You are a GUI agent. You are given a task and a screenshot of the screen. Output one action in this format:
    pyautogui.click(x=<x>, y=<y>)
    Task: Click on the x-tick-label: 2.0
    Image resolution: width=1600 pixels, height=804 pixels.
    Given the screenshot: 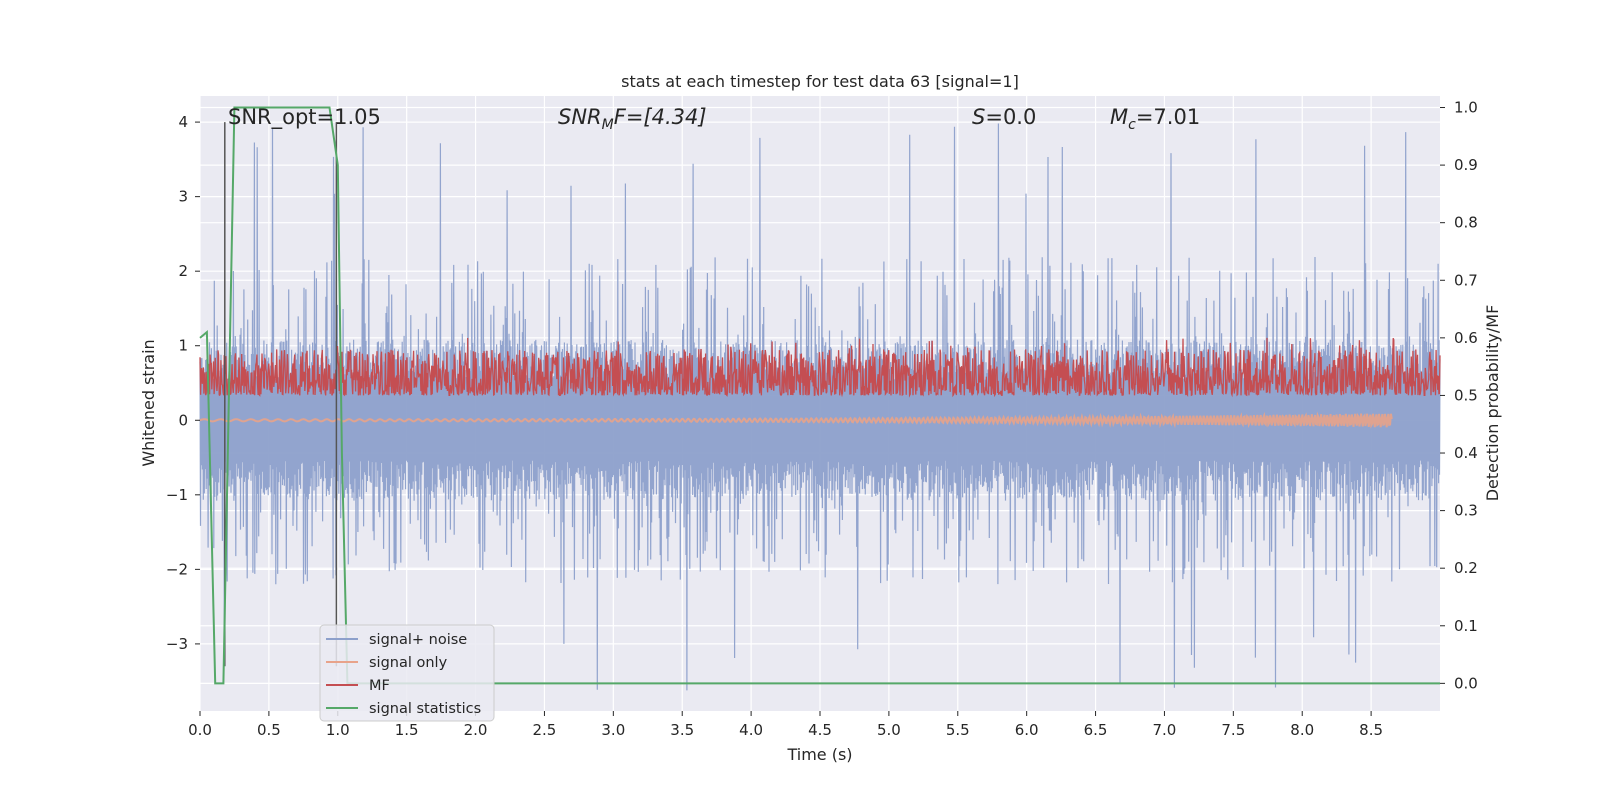 What is the action you would take?
    pyautogui.click(x=476, y=730)
    